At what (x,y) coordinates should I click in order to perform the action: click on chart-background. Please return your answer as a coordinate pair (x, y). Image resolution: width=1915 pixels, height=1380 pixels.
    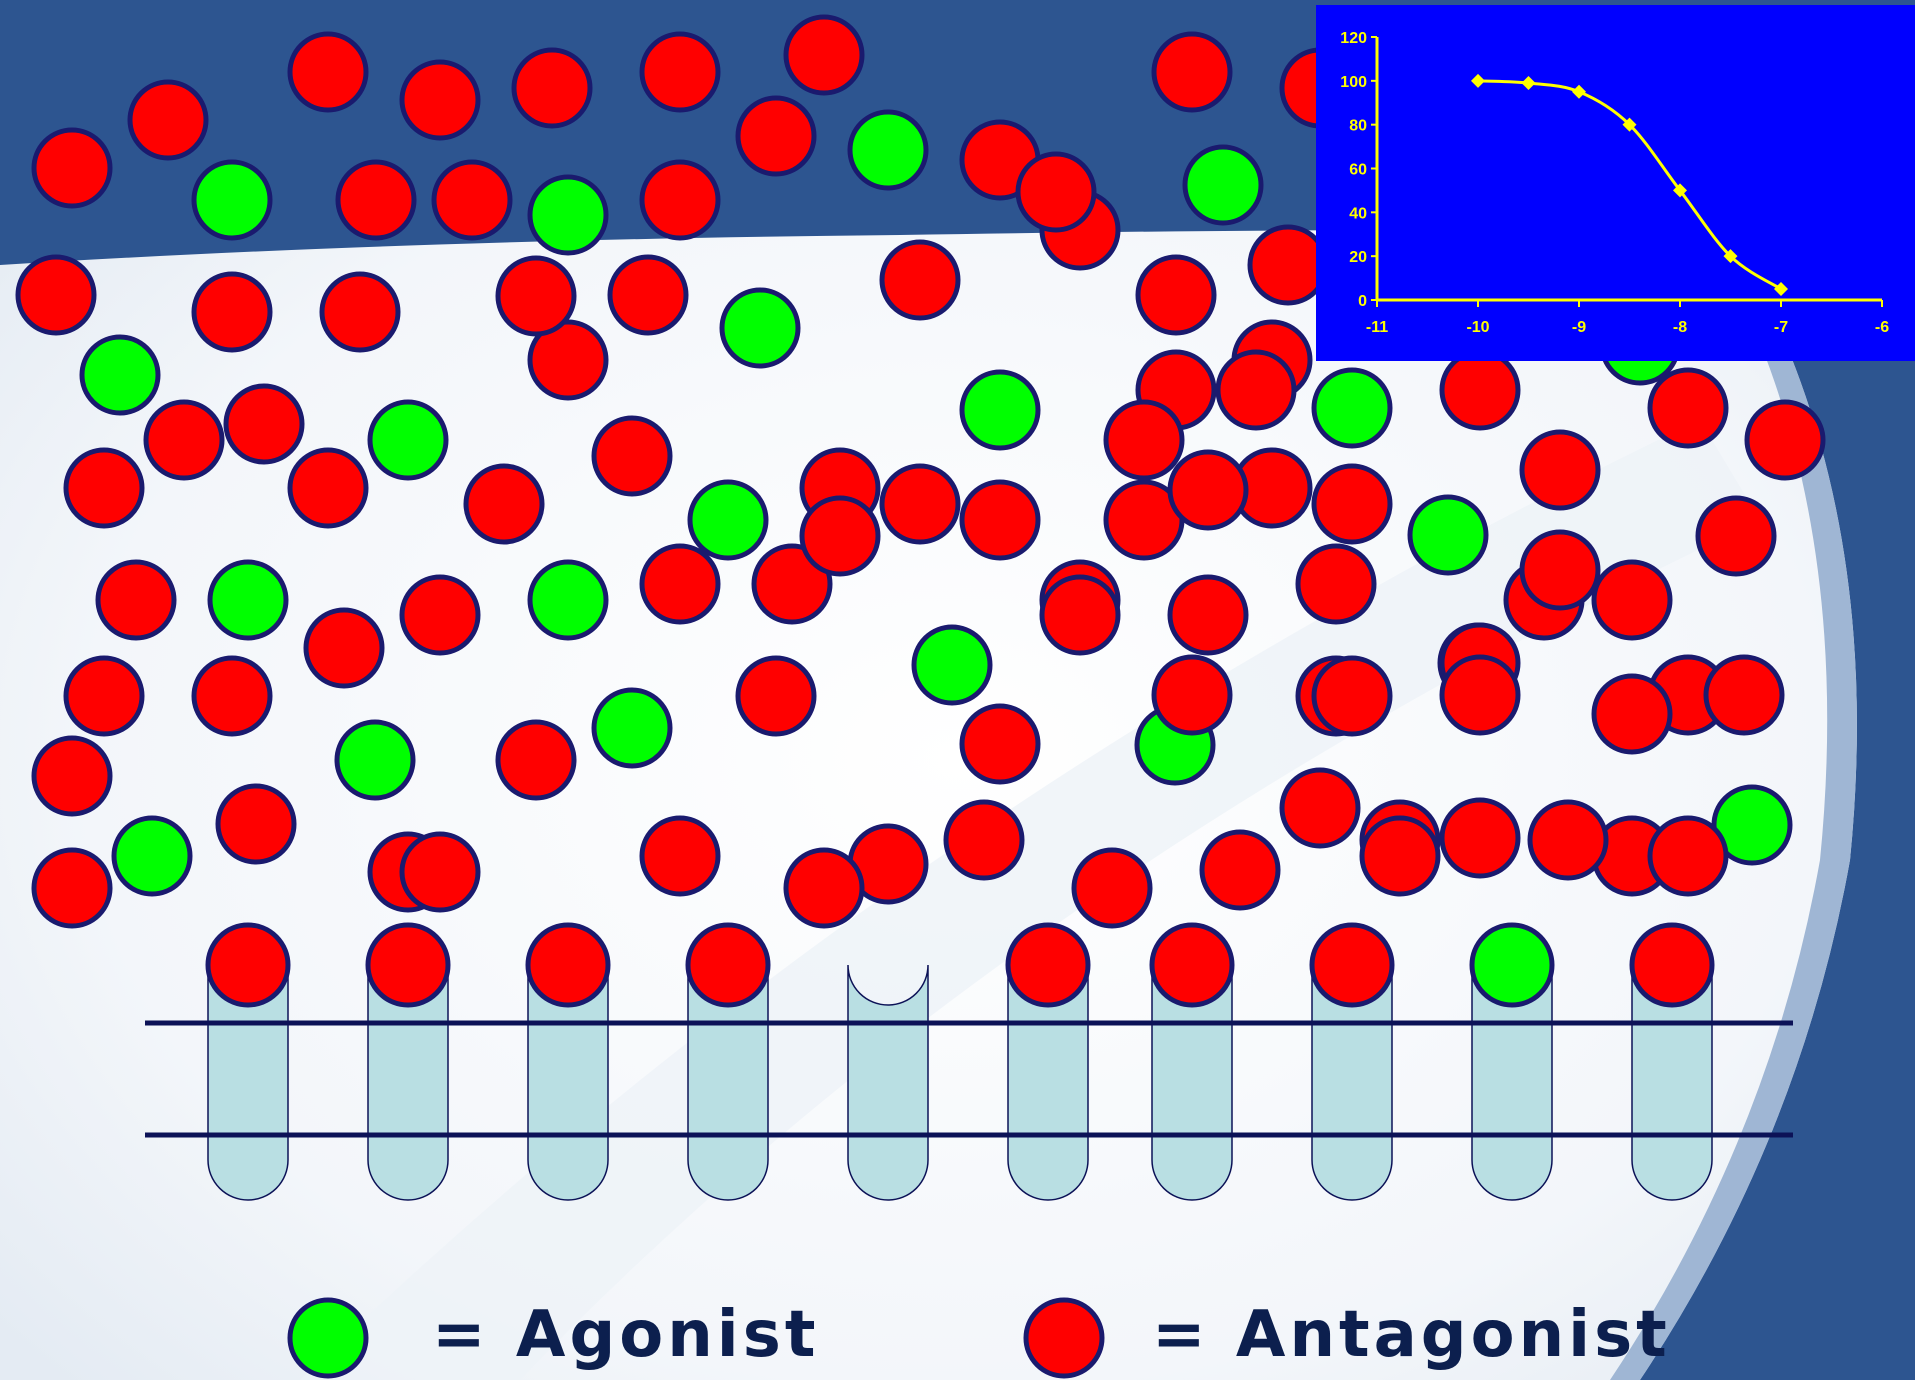
    Looking at the image, I should click on (1615, 183).